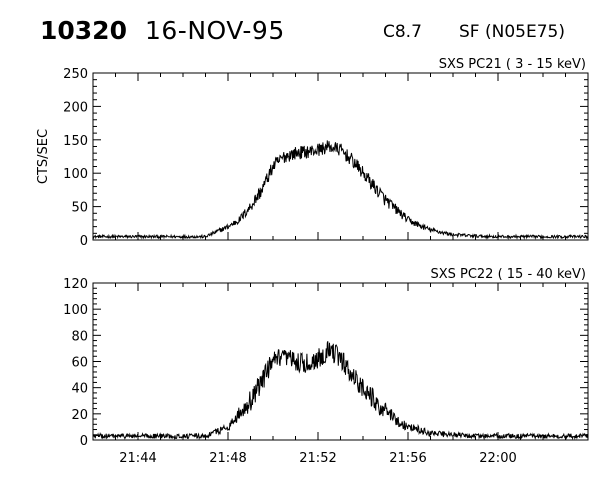 The height and width of the screenshot is (480, 600). I want to click on y-axis-label: CTS/SEC, so click(43, 156).